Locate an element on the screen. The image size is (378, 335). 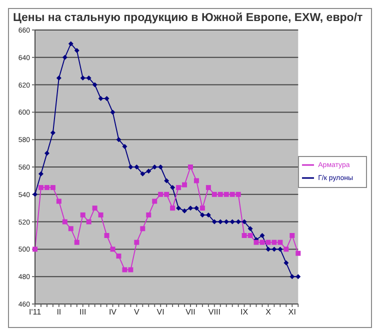
x-tick-label: V is located at coordinates (137, 312).